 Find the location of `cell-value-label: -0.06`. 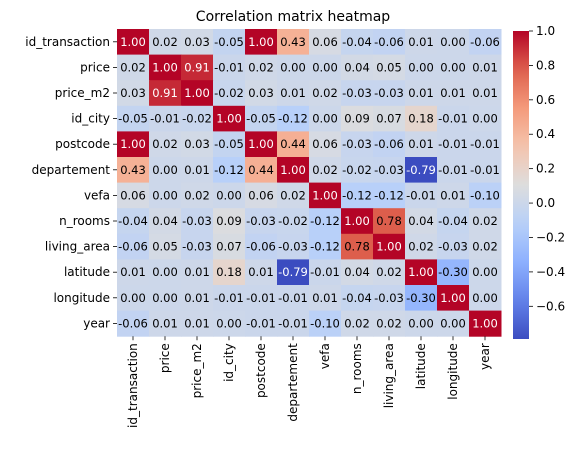

cell-value-label: -0.06 is located at coordinates (133, 247).